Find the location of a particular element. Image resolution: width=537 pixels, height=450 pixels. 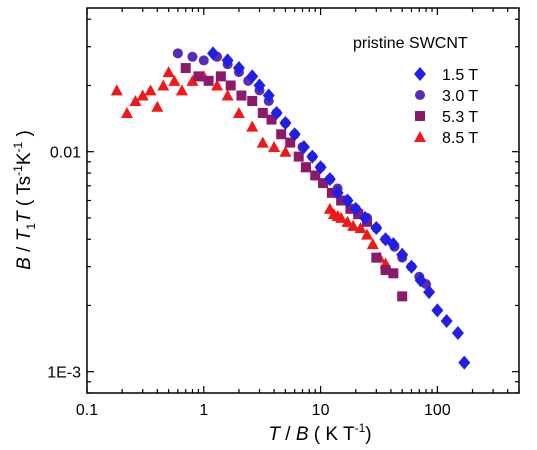

x-tick-label: 10 is located at coordinates (321, 410).